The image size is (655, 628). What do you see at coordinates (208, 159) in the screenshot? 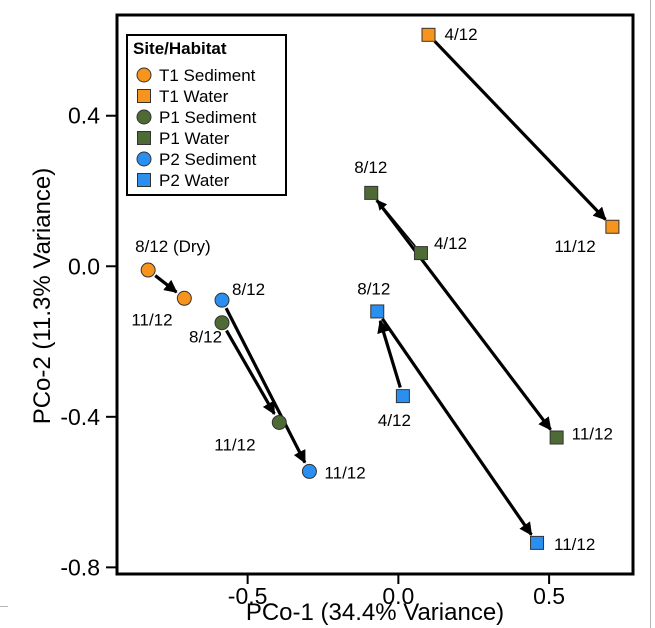
I see `legend-entry-label: P2 Sediment` at bounding box center [208, 159].